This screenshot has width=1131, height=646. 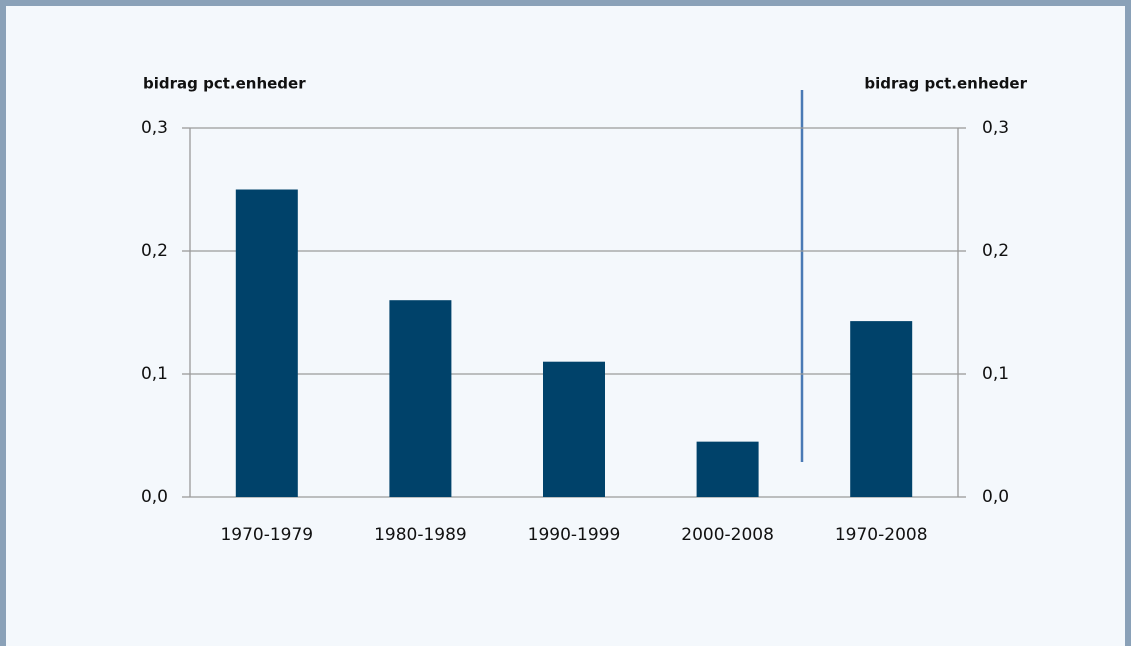 What do you see at coordinates (266, 535) in the screenshot?
I see `x-tick-label: 1970-1979` at bounding box center [266, 535].